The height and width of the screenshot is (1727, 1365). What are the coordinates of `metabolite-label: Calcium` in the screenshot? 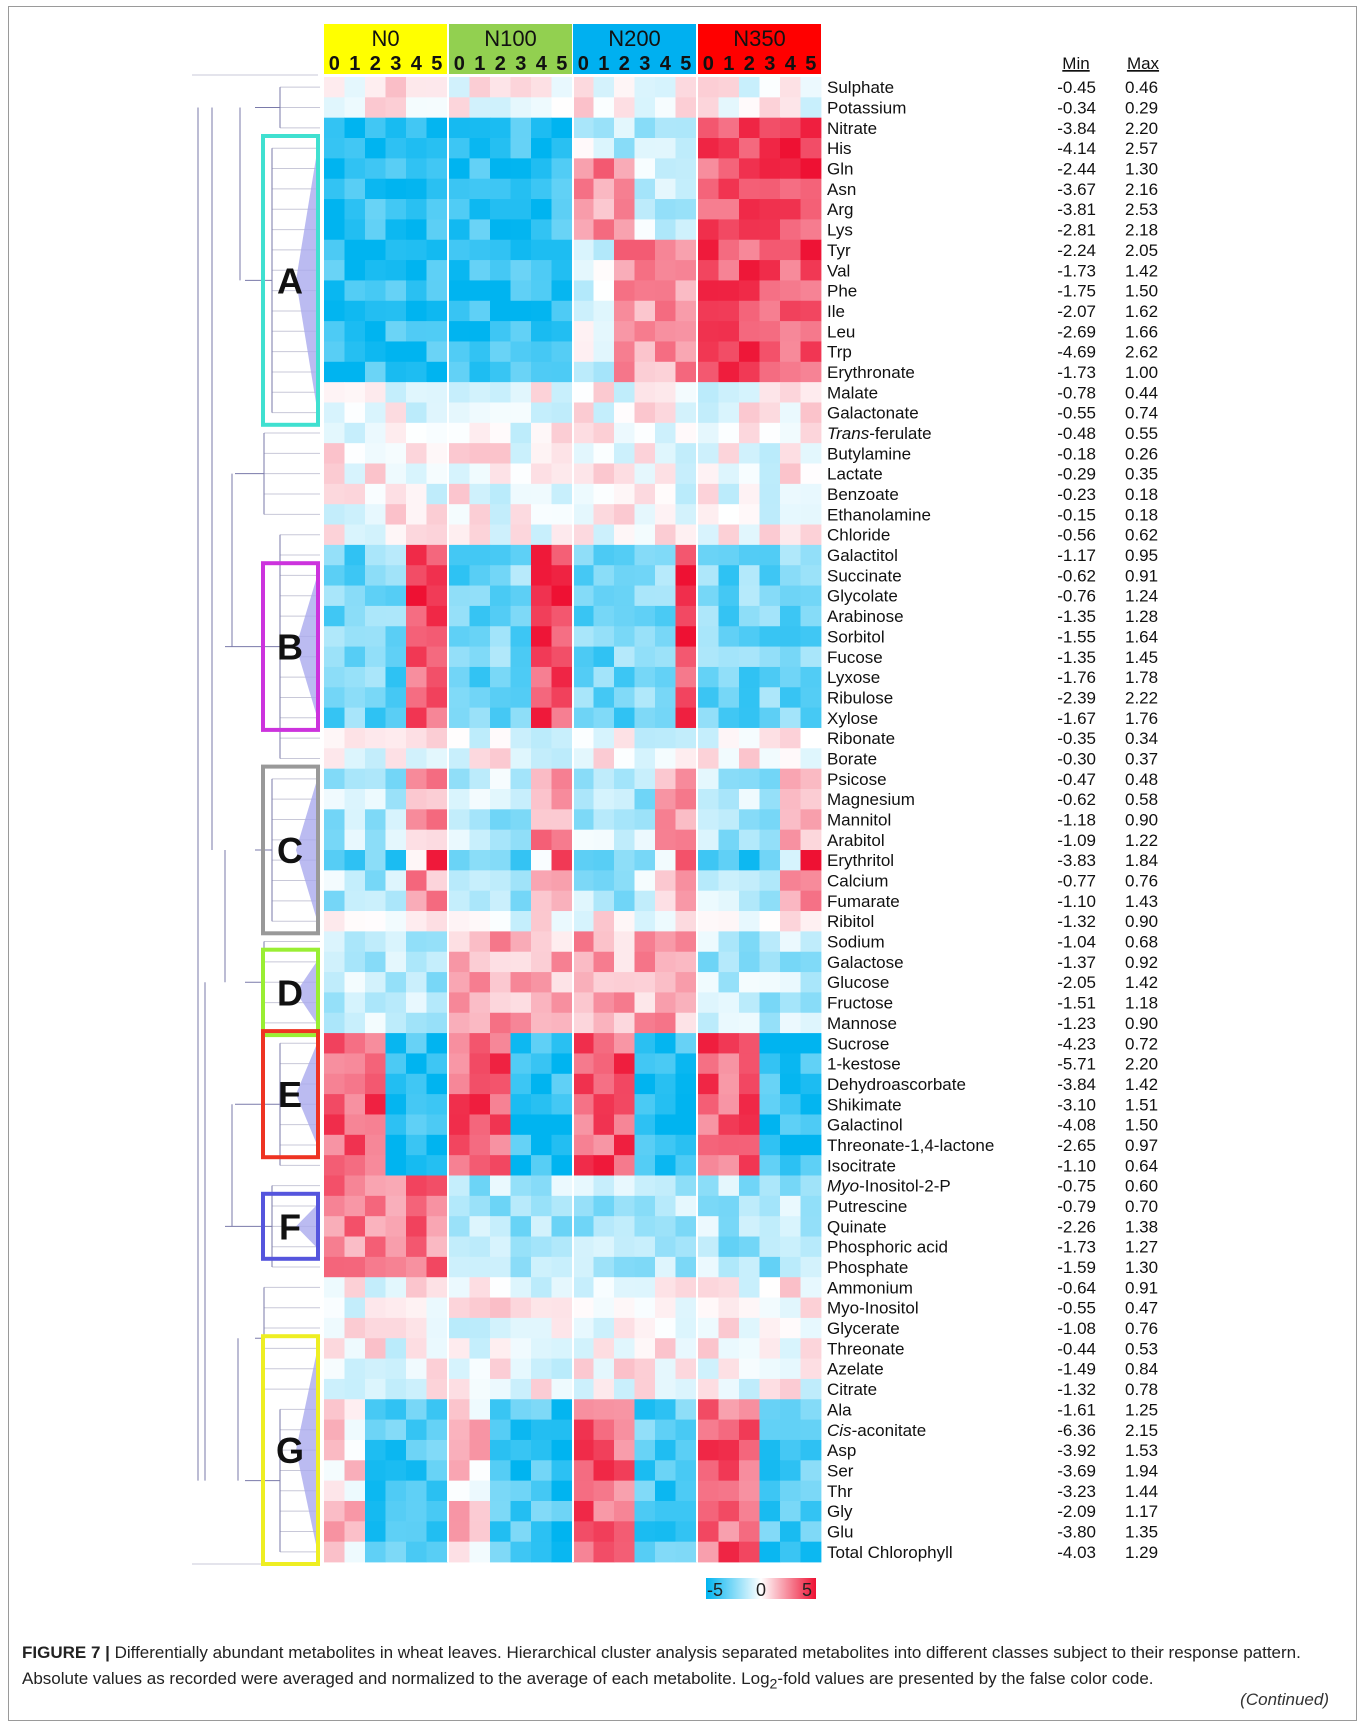 It's located at (857, 881).